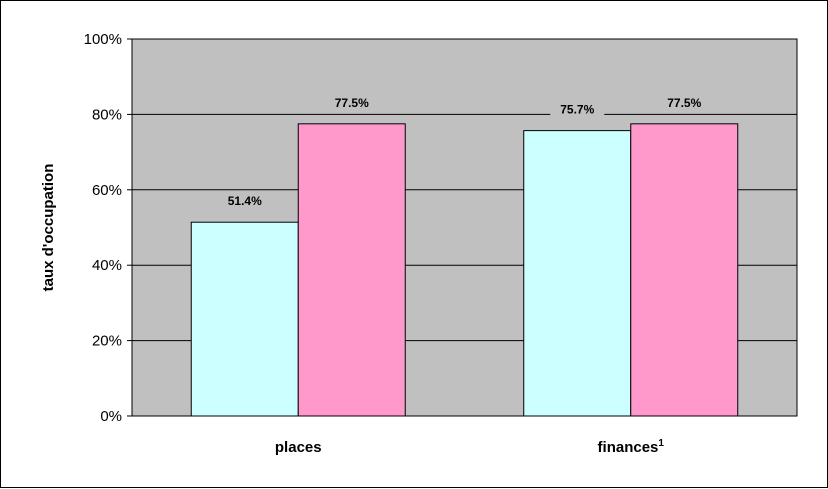 This screenshot has height=489, width=828. I want to click on data-label: 75.7%, so click(577, 110).